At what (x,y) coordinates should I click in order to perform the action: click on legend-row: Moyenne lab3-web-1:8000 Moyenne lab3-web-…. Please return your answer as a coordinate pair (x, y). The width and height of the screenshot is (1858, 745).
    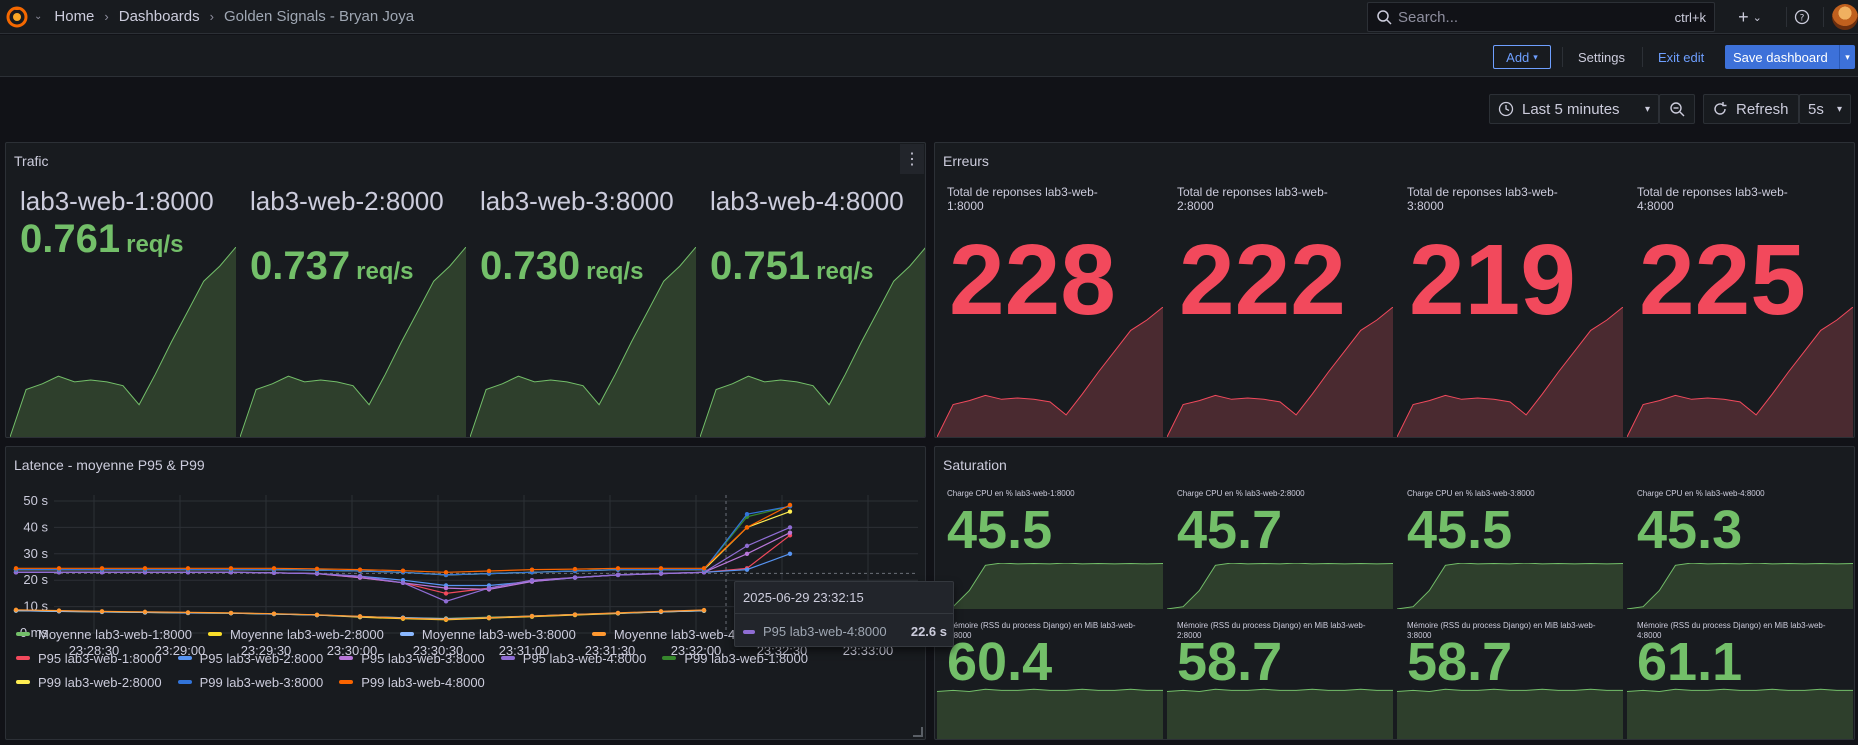
    Looking at the image, I should click on (466, 634).